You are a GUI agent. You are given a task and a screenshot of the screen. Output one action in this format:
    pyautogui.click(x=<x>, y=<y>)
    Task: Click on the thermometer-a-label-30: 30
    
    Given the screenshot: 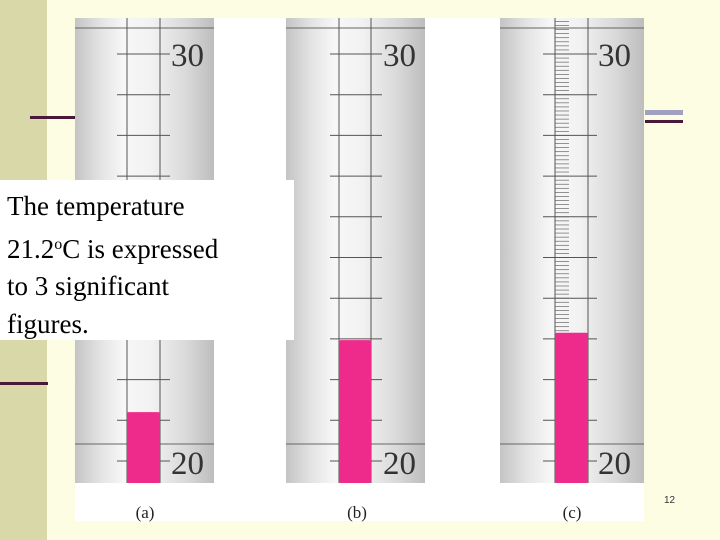 What is the action you would take?
    pyautogui.click(x=187, y=56)
    